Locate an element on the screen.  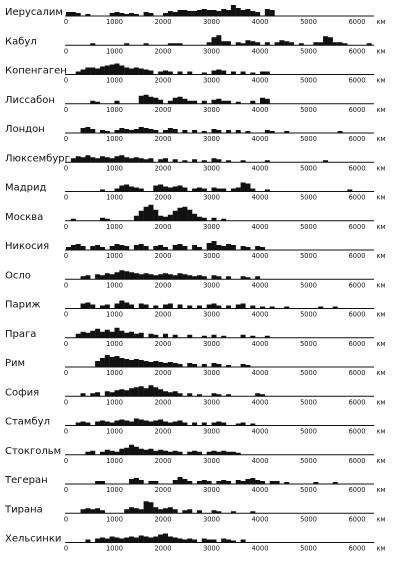
city-label: Иерусалим is located at coordinates (34, 12).